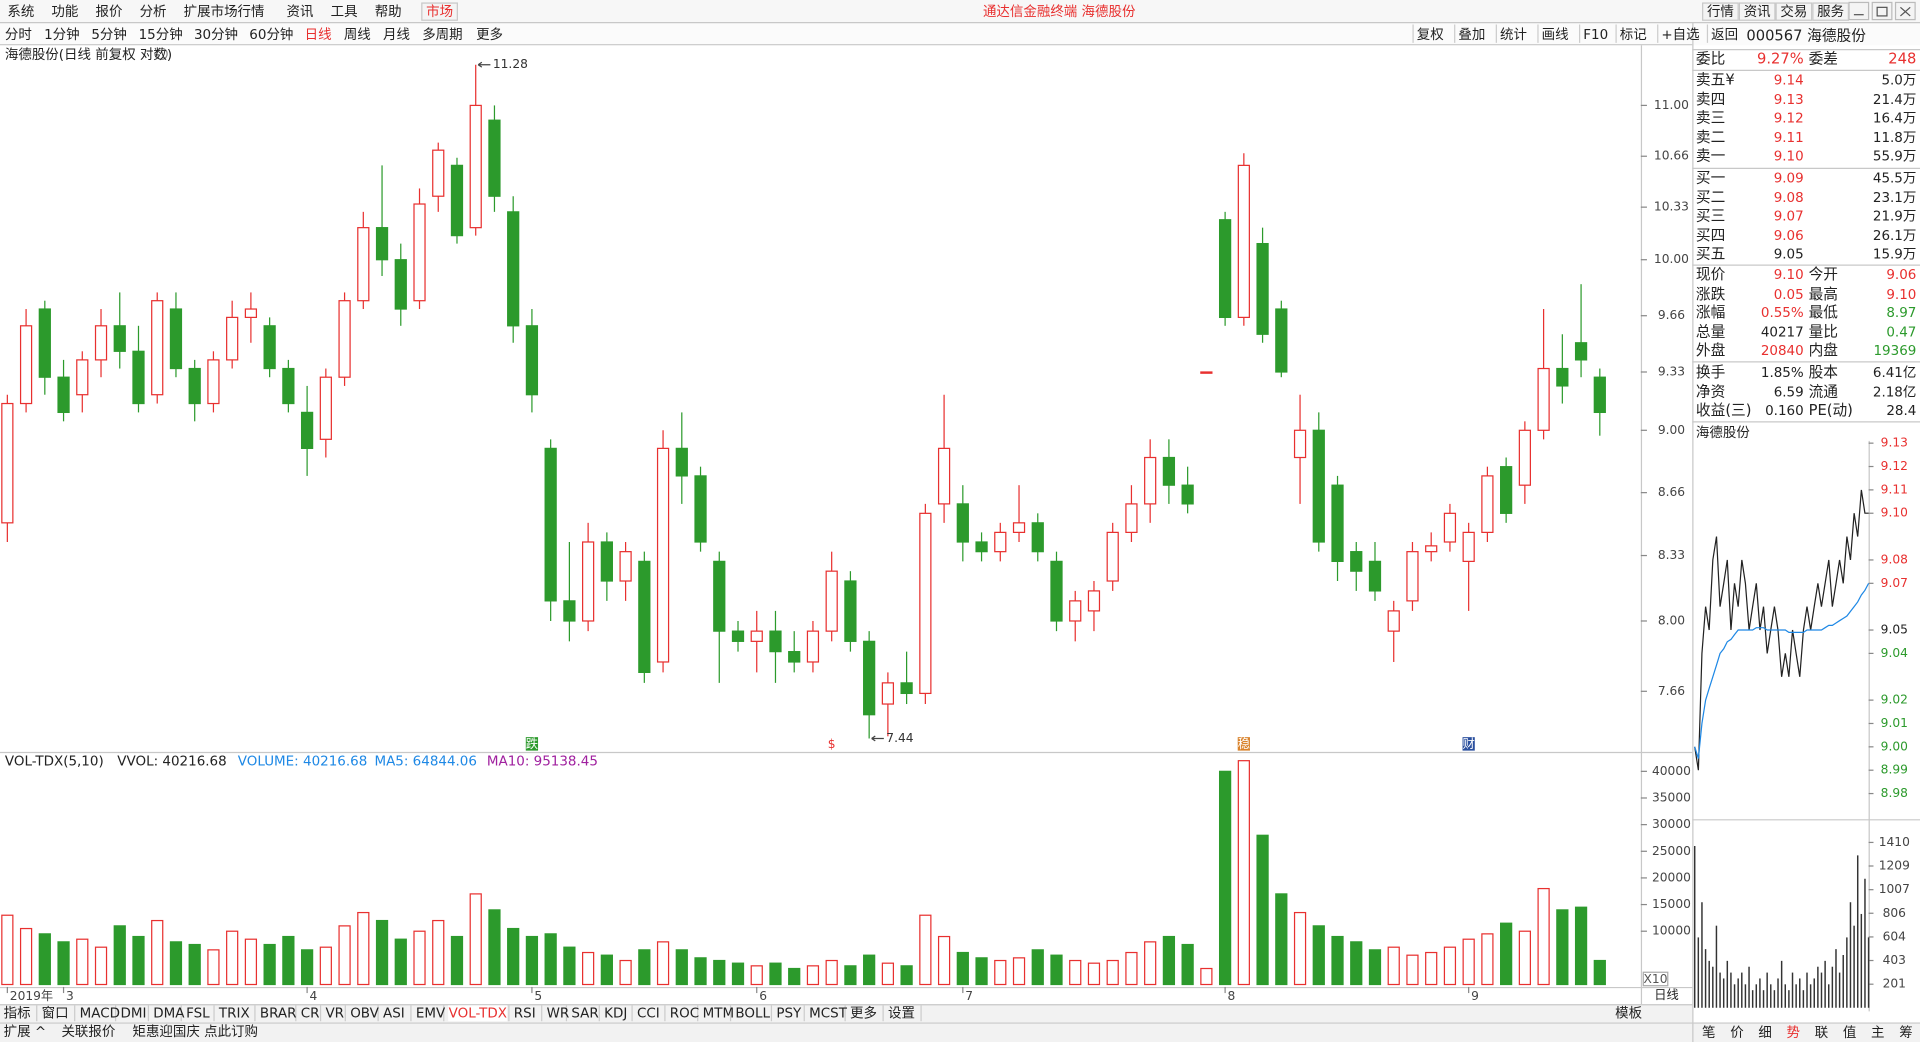 The height and width of the screenshot is (1042, 1920). Describe the element at coordinates (753, 1013) in the screenshot. I see `indicator-tab: BOLL` at that location.